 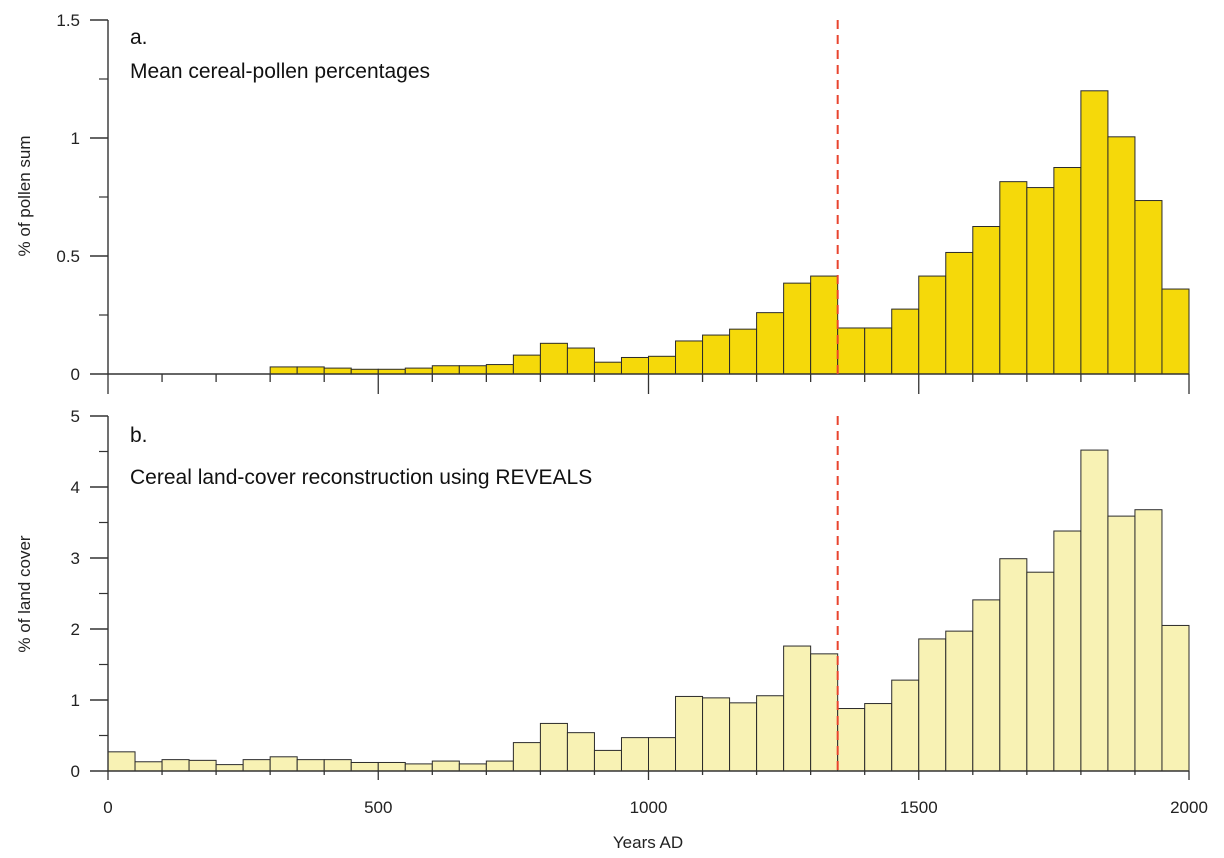 What do you see at coordinates (648, 384) in the screenshot?
I see `panel-a-x-ticks` at bounding box center [648, 384].